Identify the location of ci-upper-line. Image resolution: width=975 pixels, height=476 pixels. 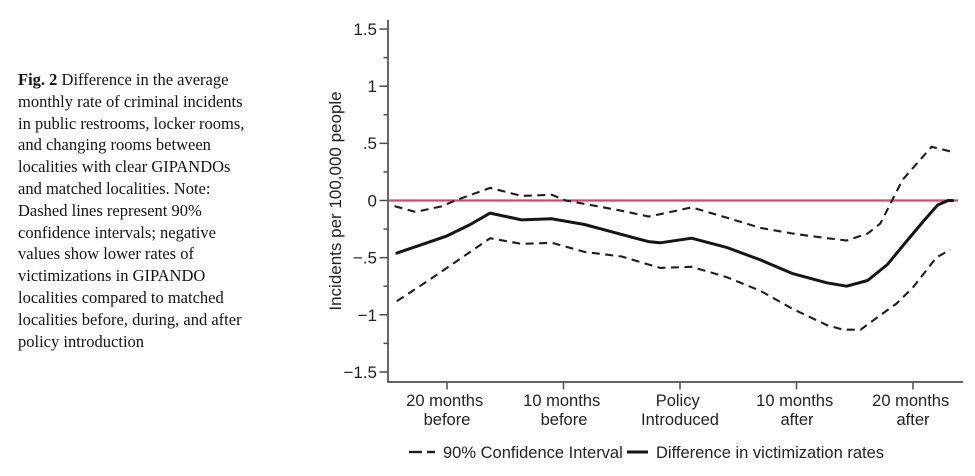
(672, 193).